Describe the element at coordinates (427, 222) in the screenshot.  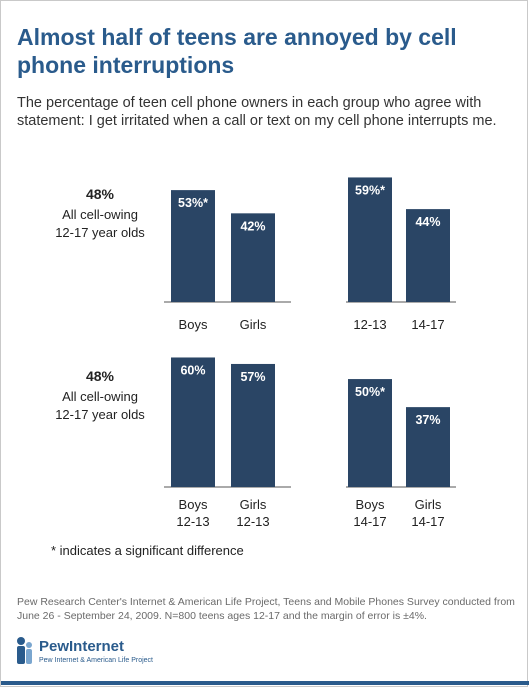
I see `data-label: 44%` at that location.